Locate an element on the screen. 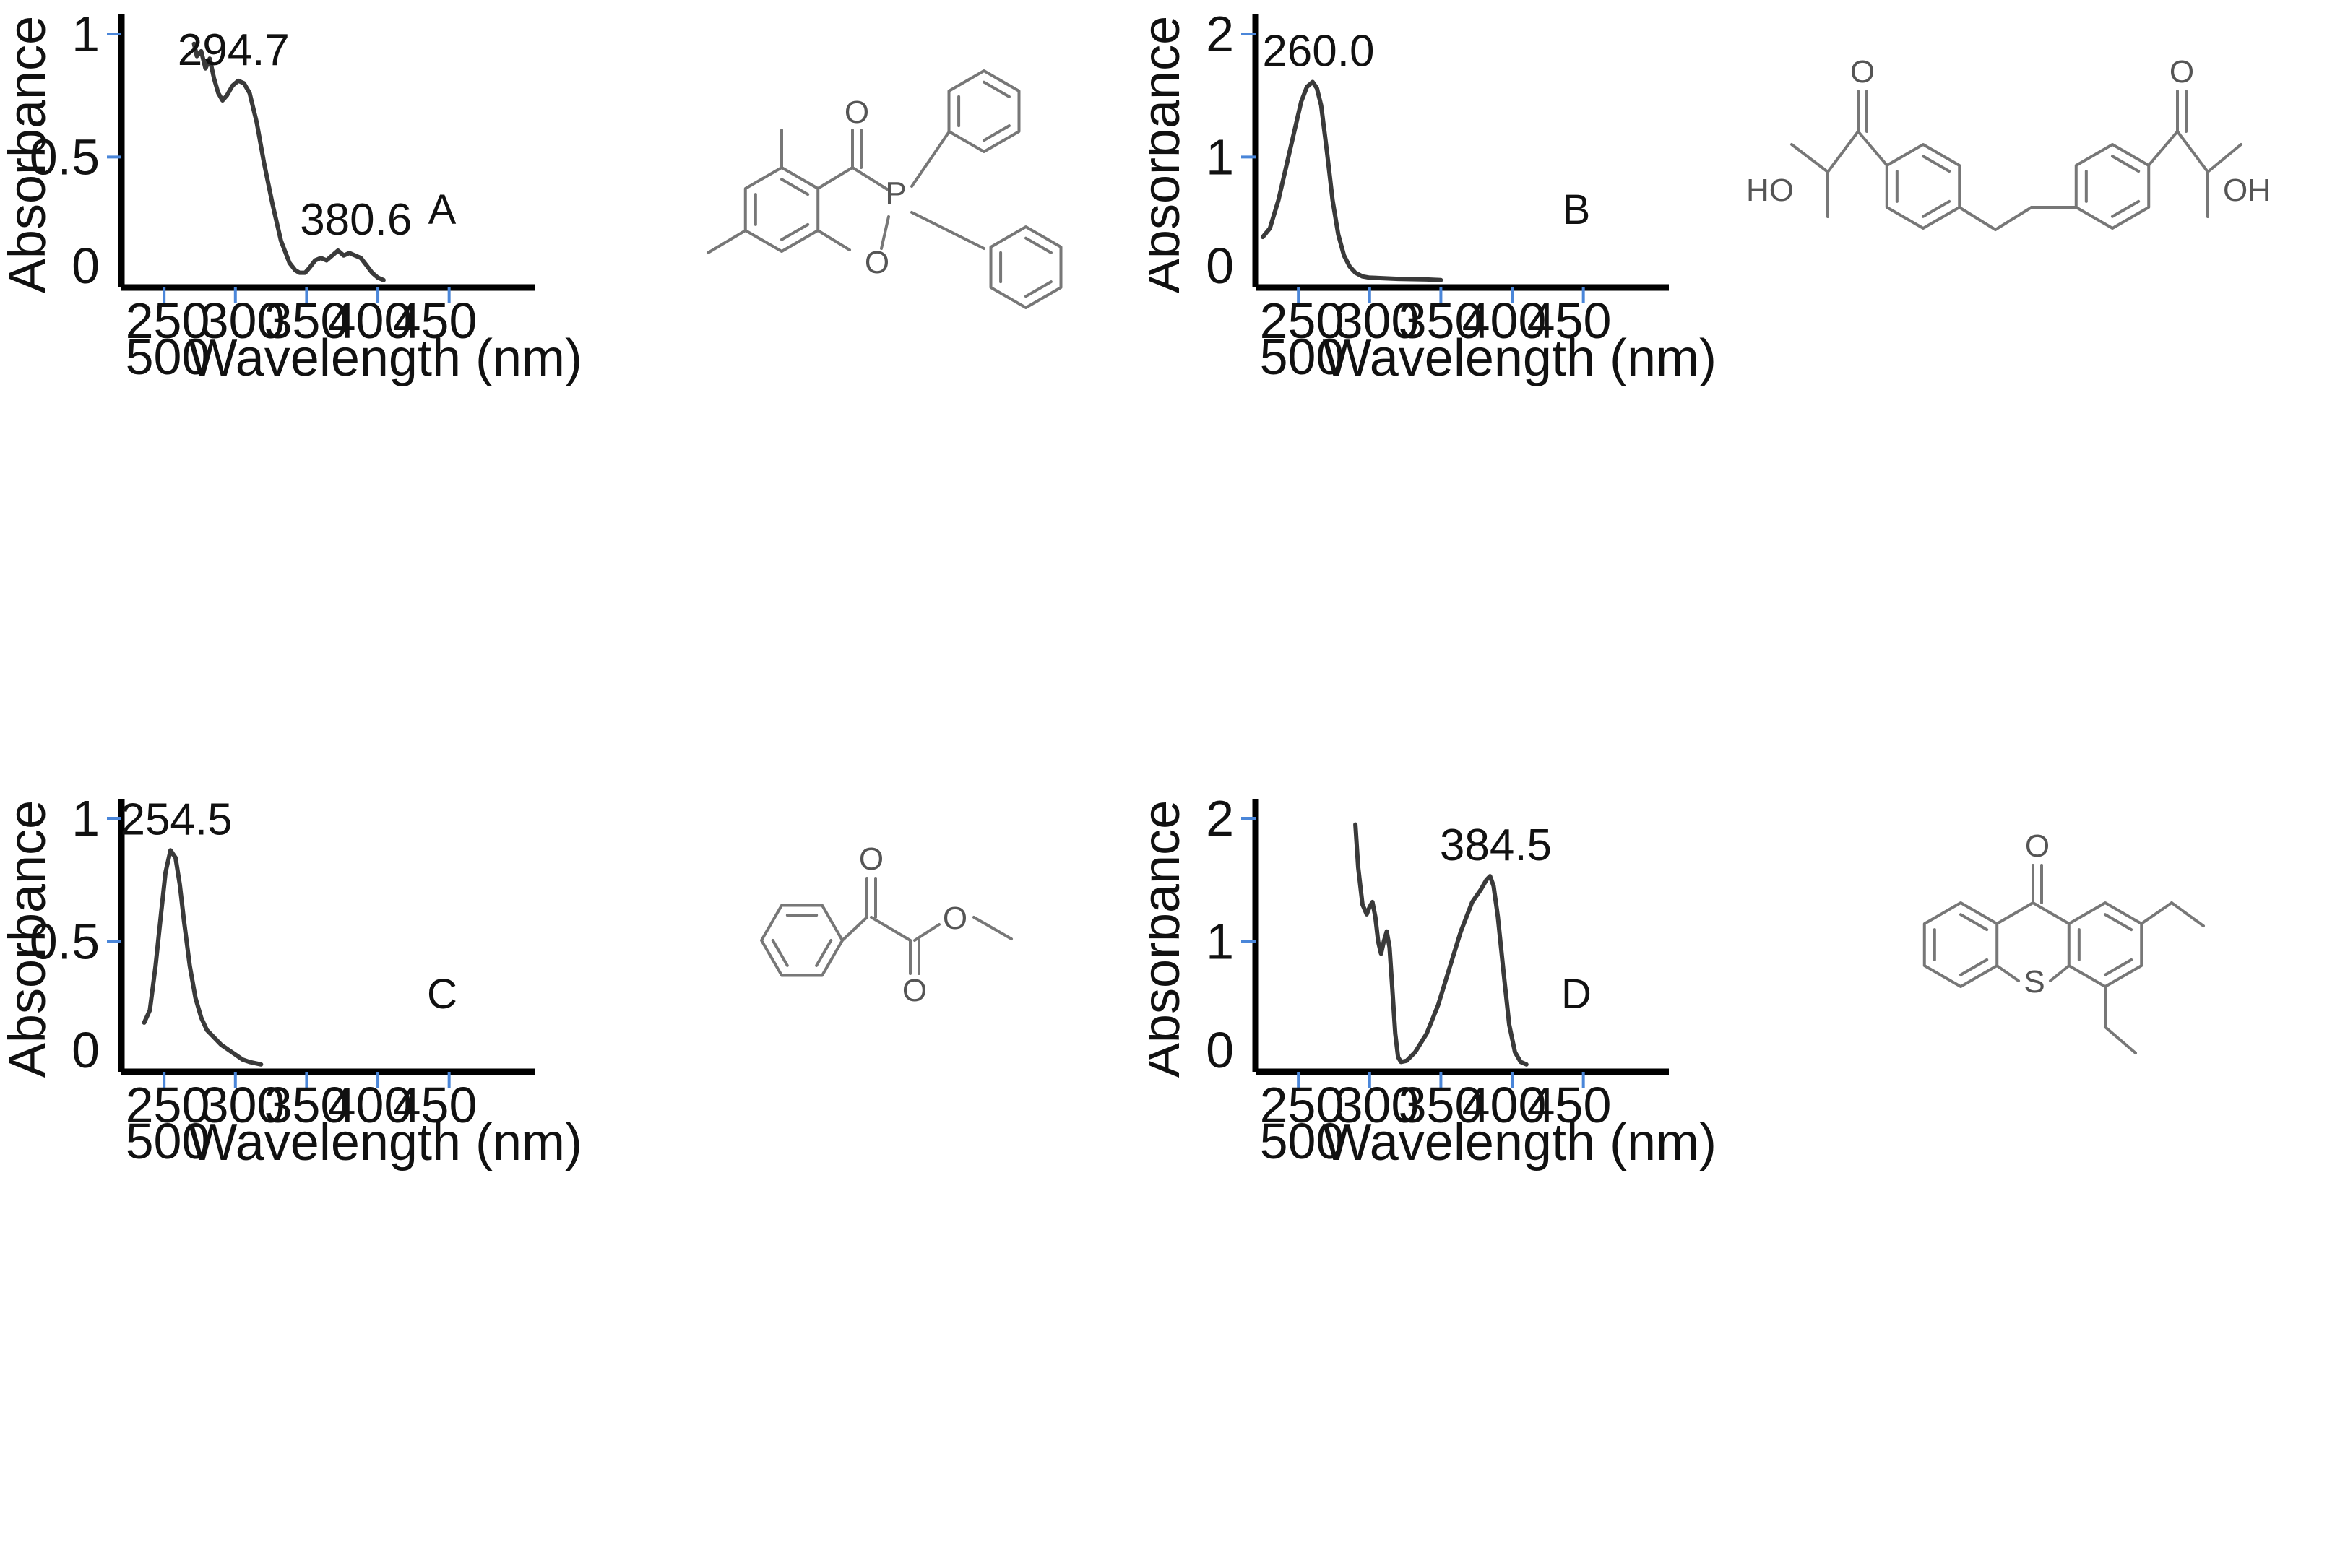  y-tick-label: 2 is located at coordinates (1220, 34).